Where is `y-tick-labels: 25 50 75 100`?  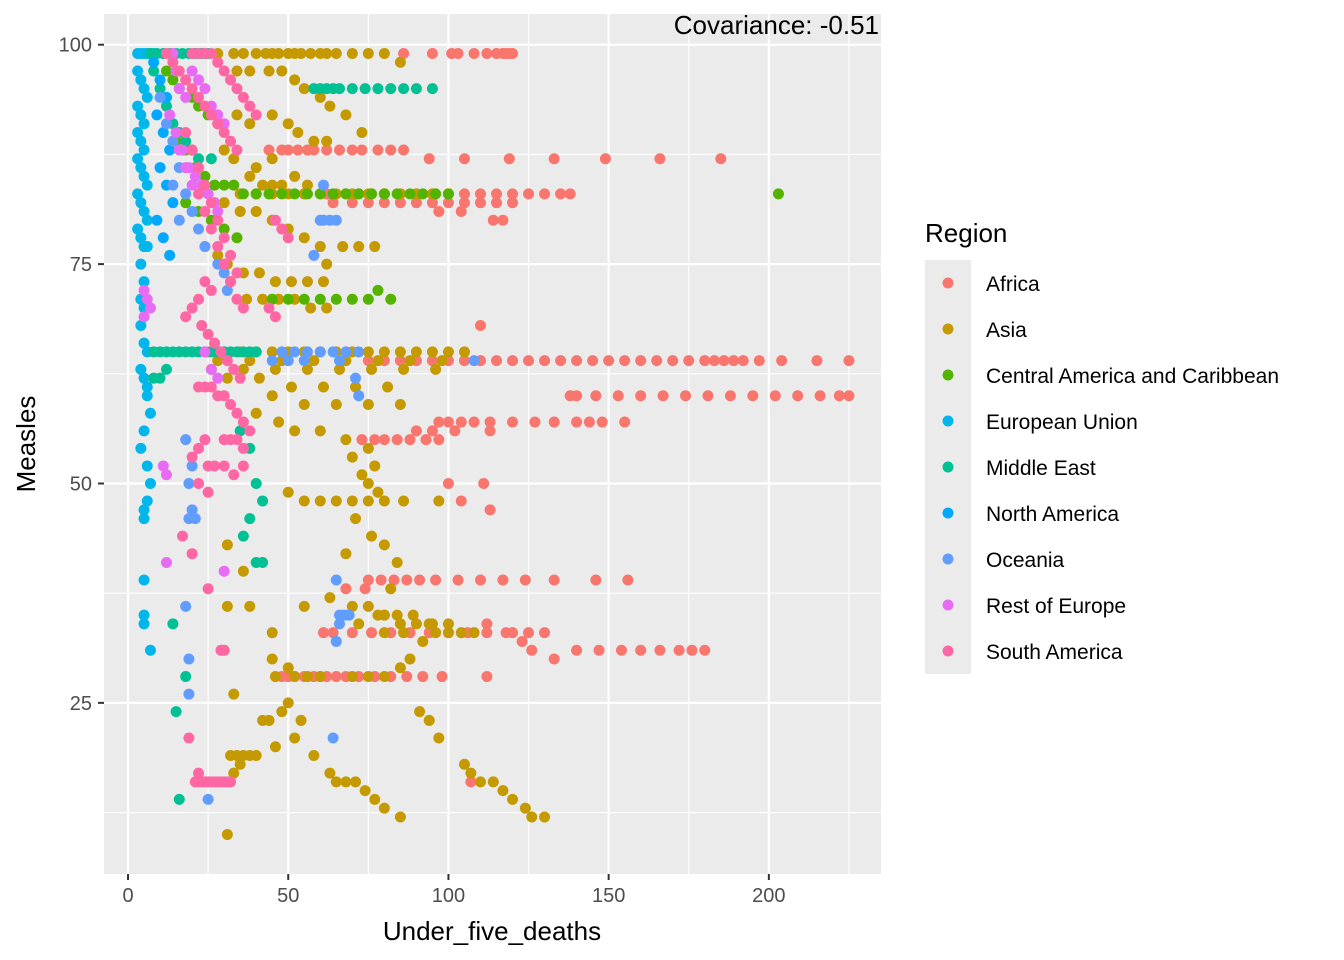
y-tick-labels: 25 50 75 100 is located at coordinates (75, 375).